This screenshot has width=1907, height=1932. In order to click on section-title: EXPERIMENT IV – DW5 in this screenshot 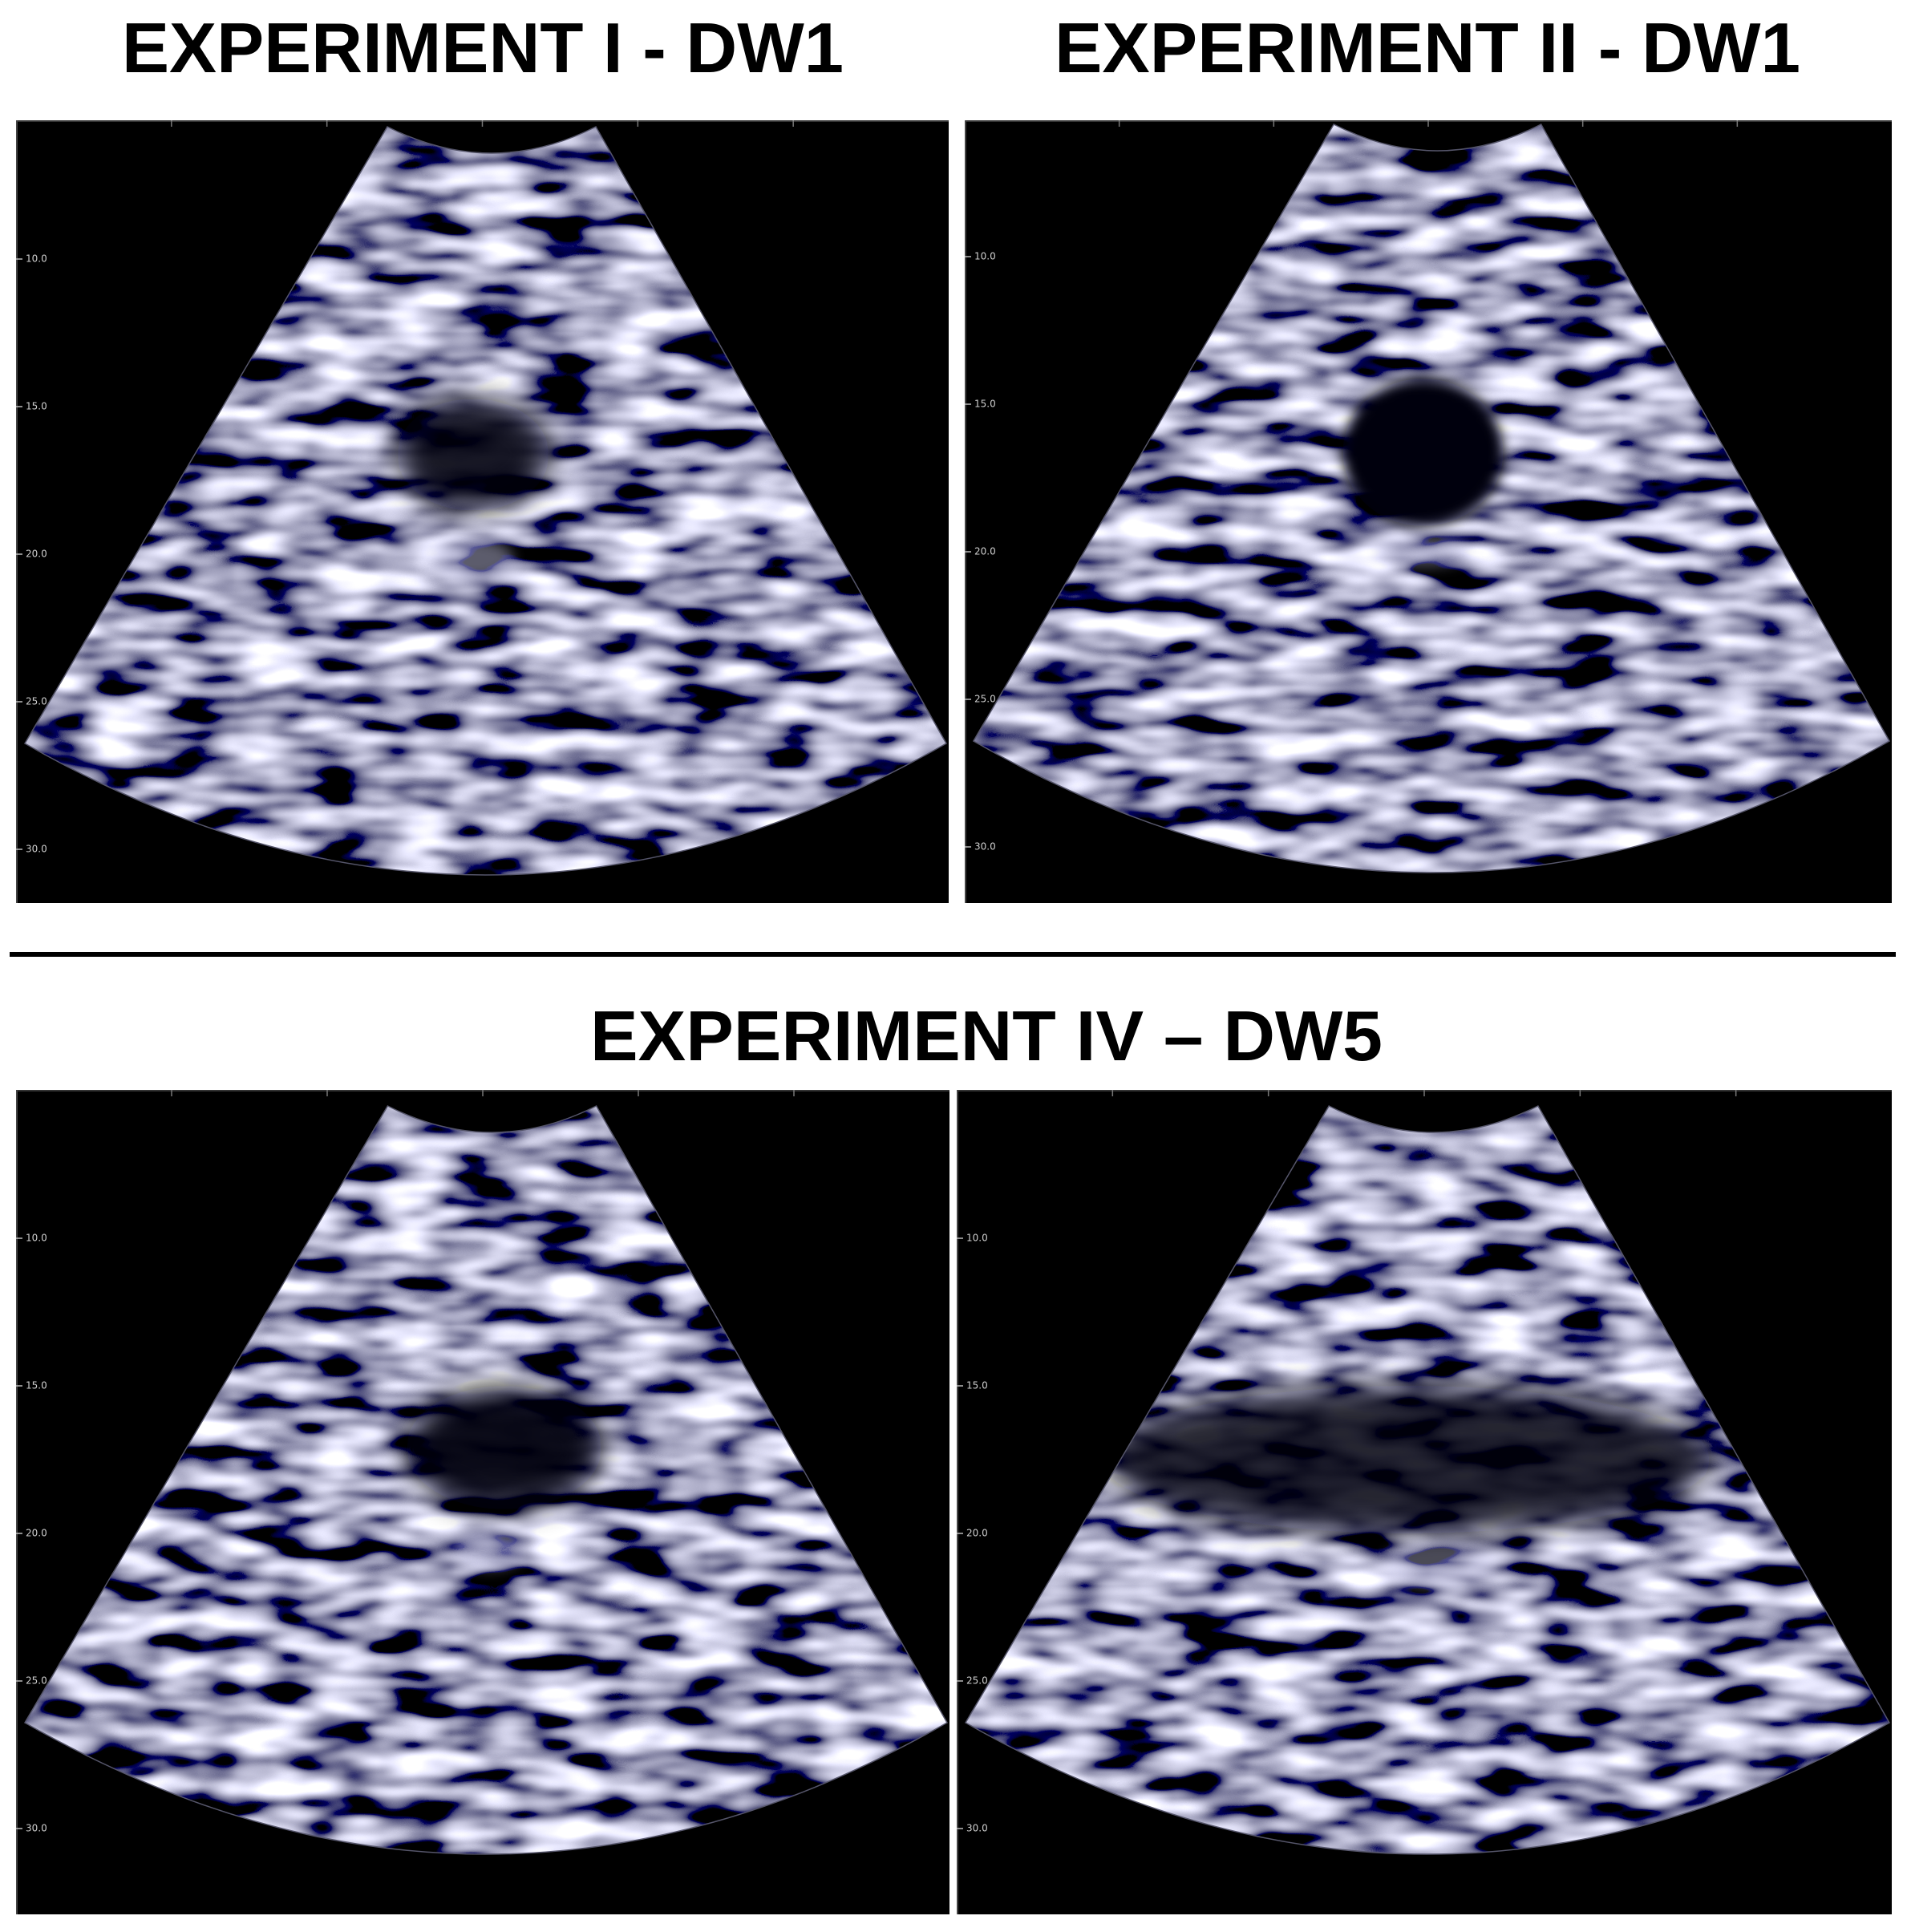, I will do `click(986, 1035)`.